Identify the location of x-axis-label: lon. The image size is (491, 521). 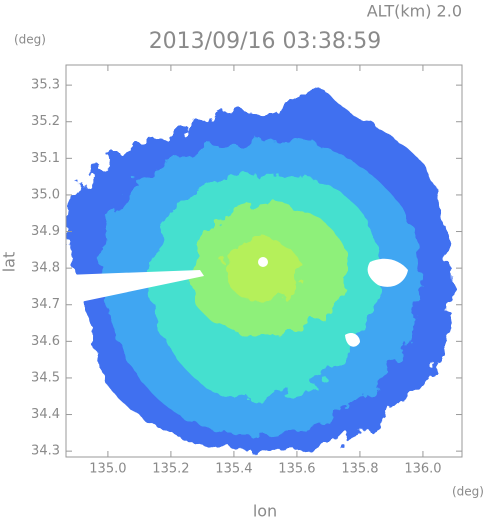
(265, 511).